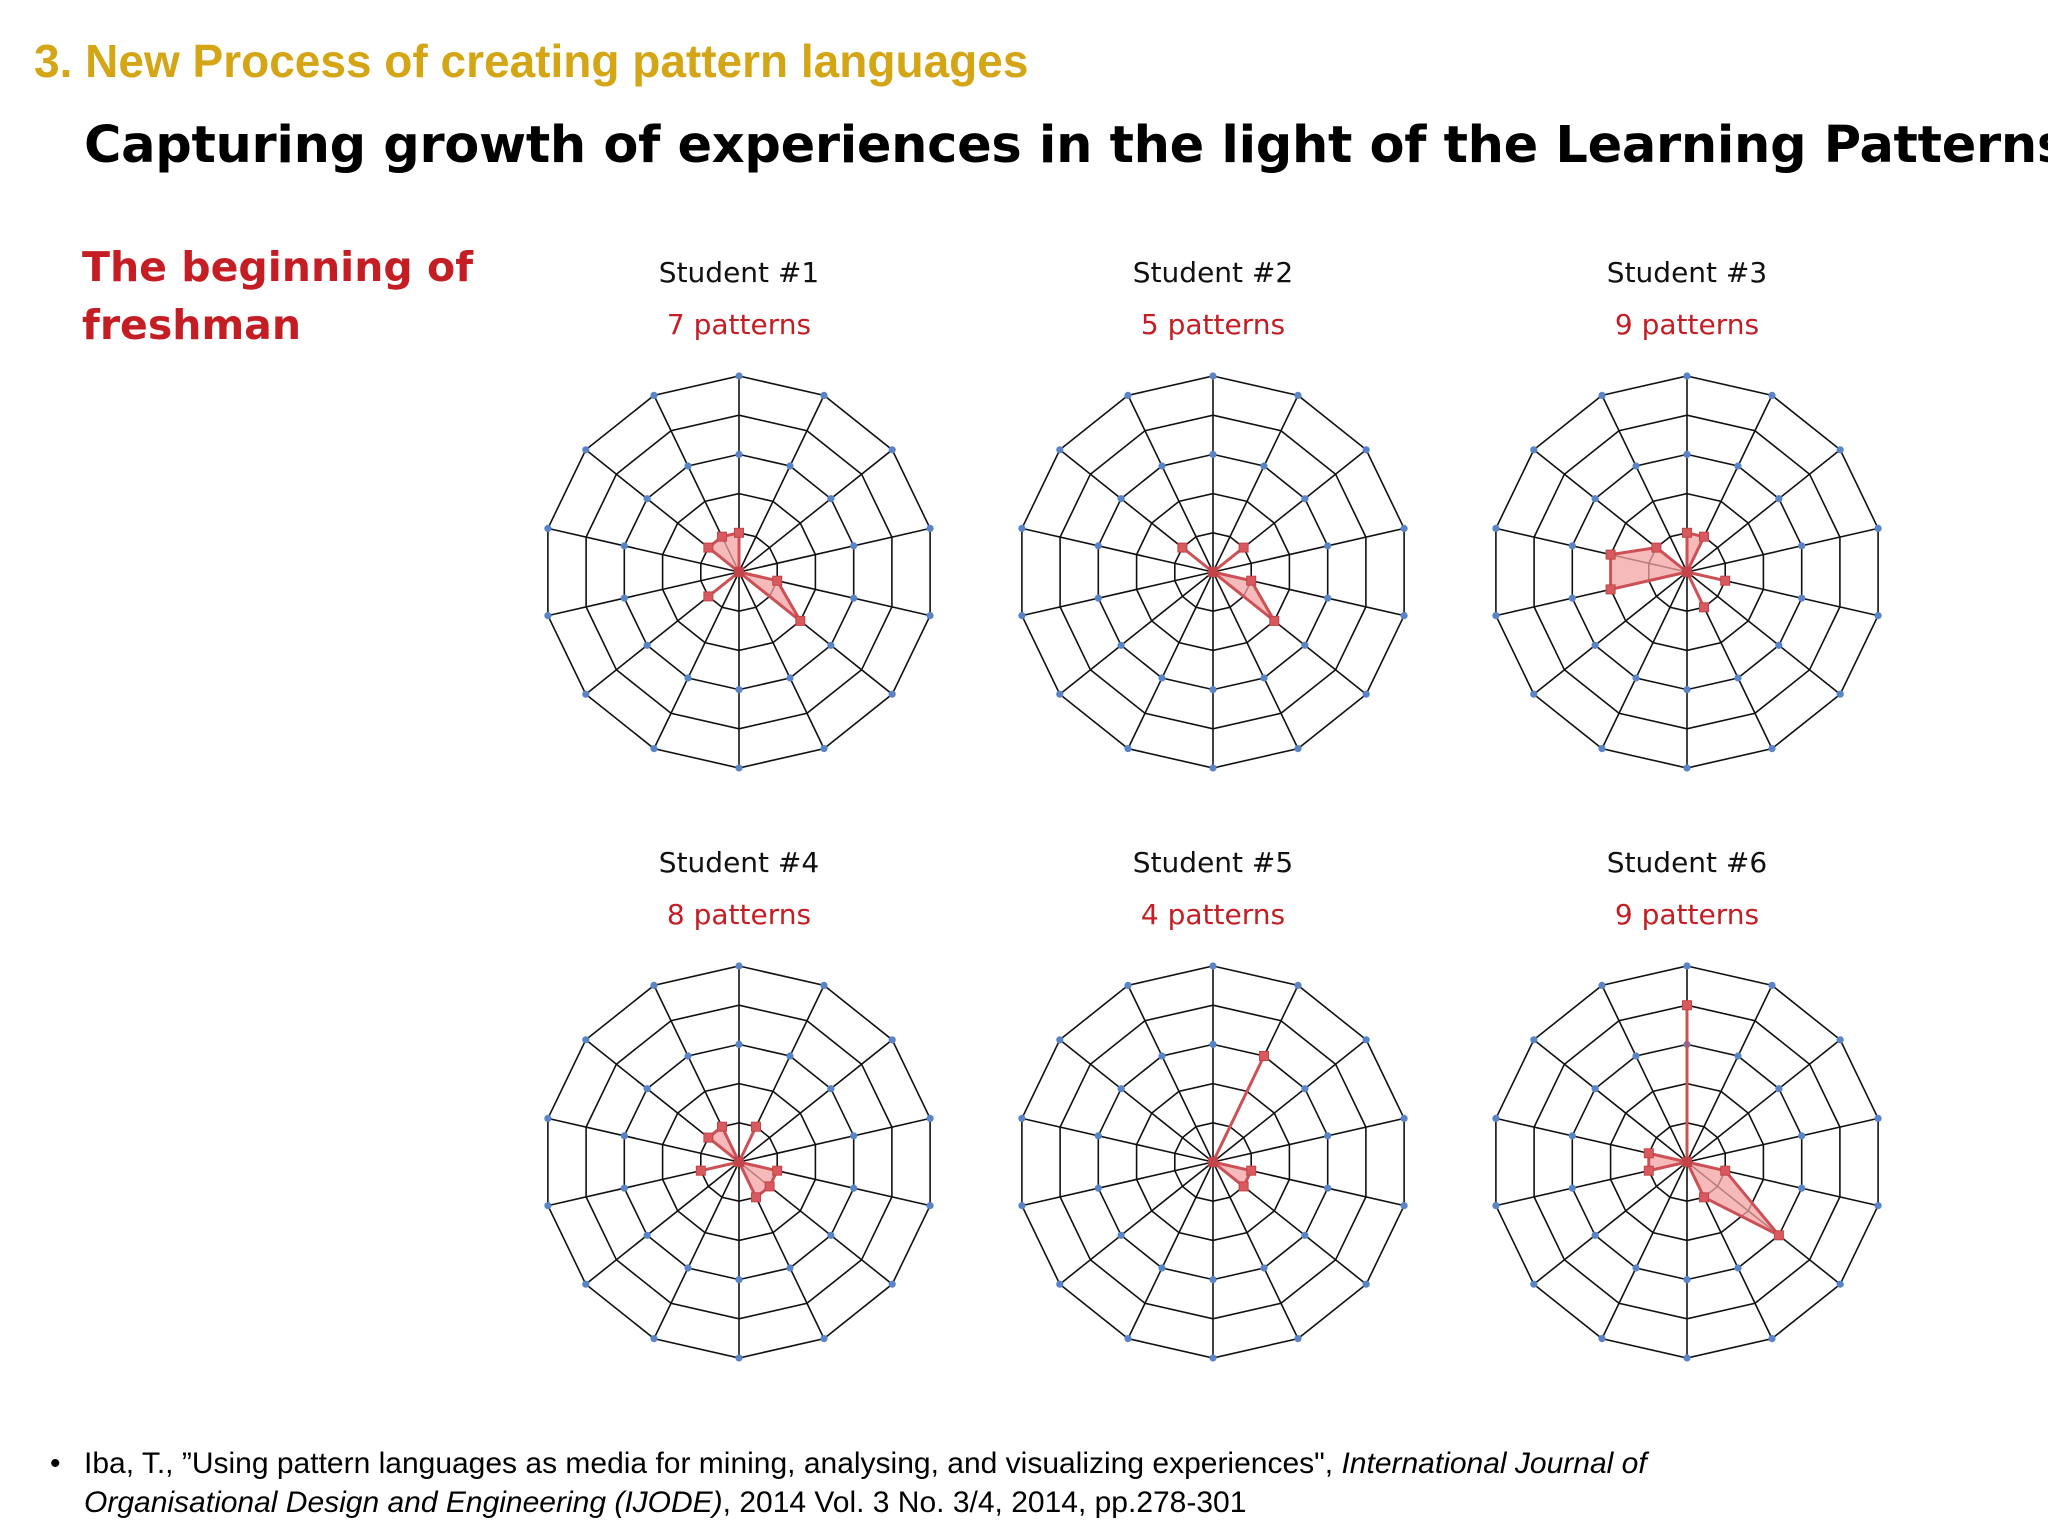 Image resolution: width=2048 pixels, height=1536 pixels. What do you see at coordinates (1687, 514) in the screenshot?
I see `radar-chart-student-3: Student #3 9 patterns` at bounding box center [1687, 514].